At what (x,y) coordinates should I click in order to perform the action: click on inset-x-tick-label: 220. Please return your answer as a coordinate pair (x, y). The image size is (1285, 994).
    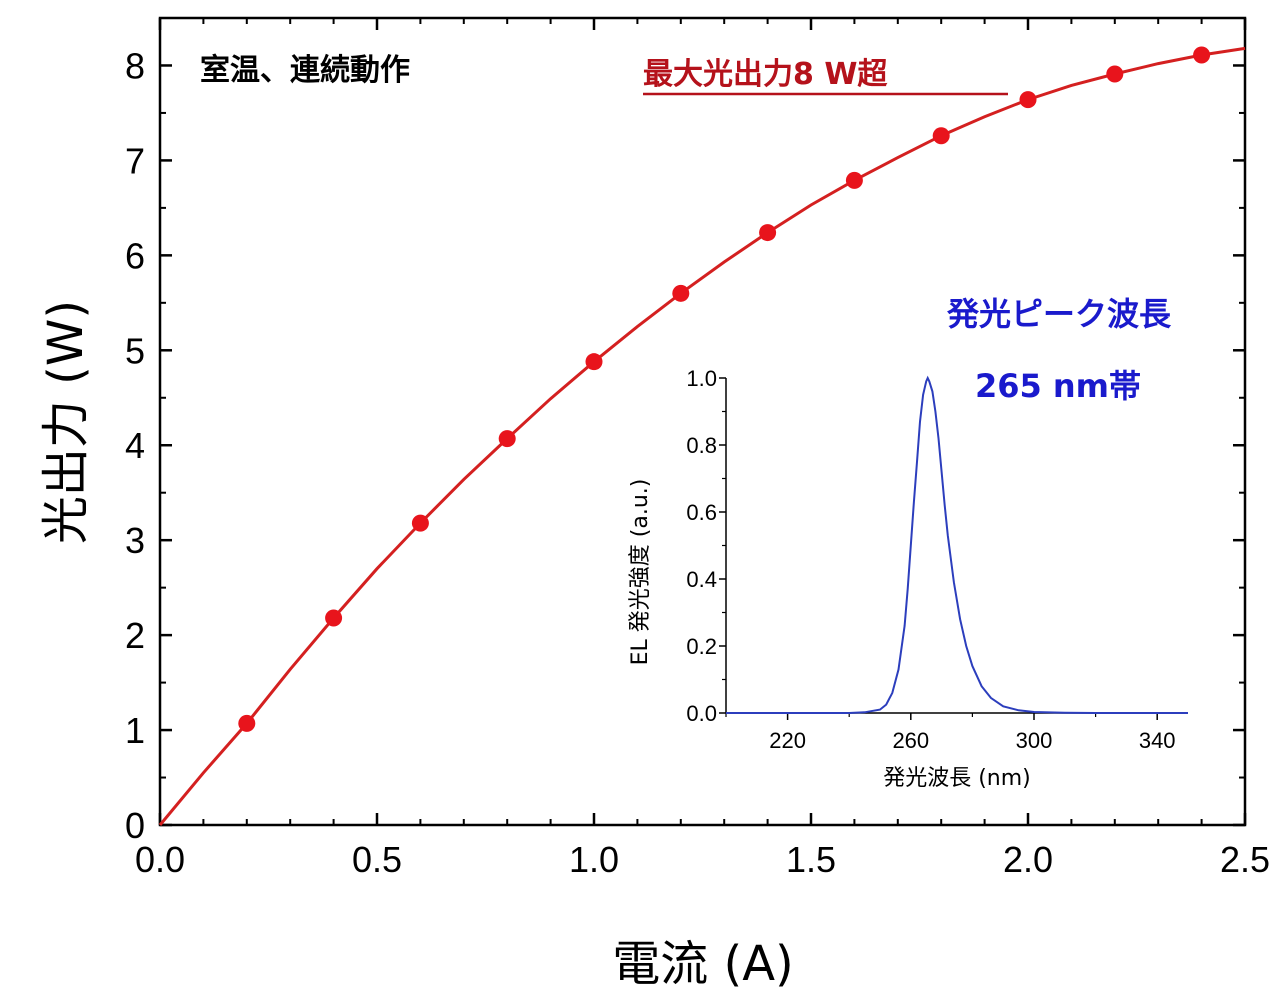
    Looking at the image, I should click on (787, 740).